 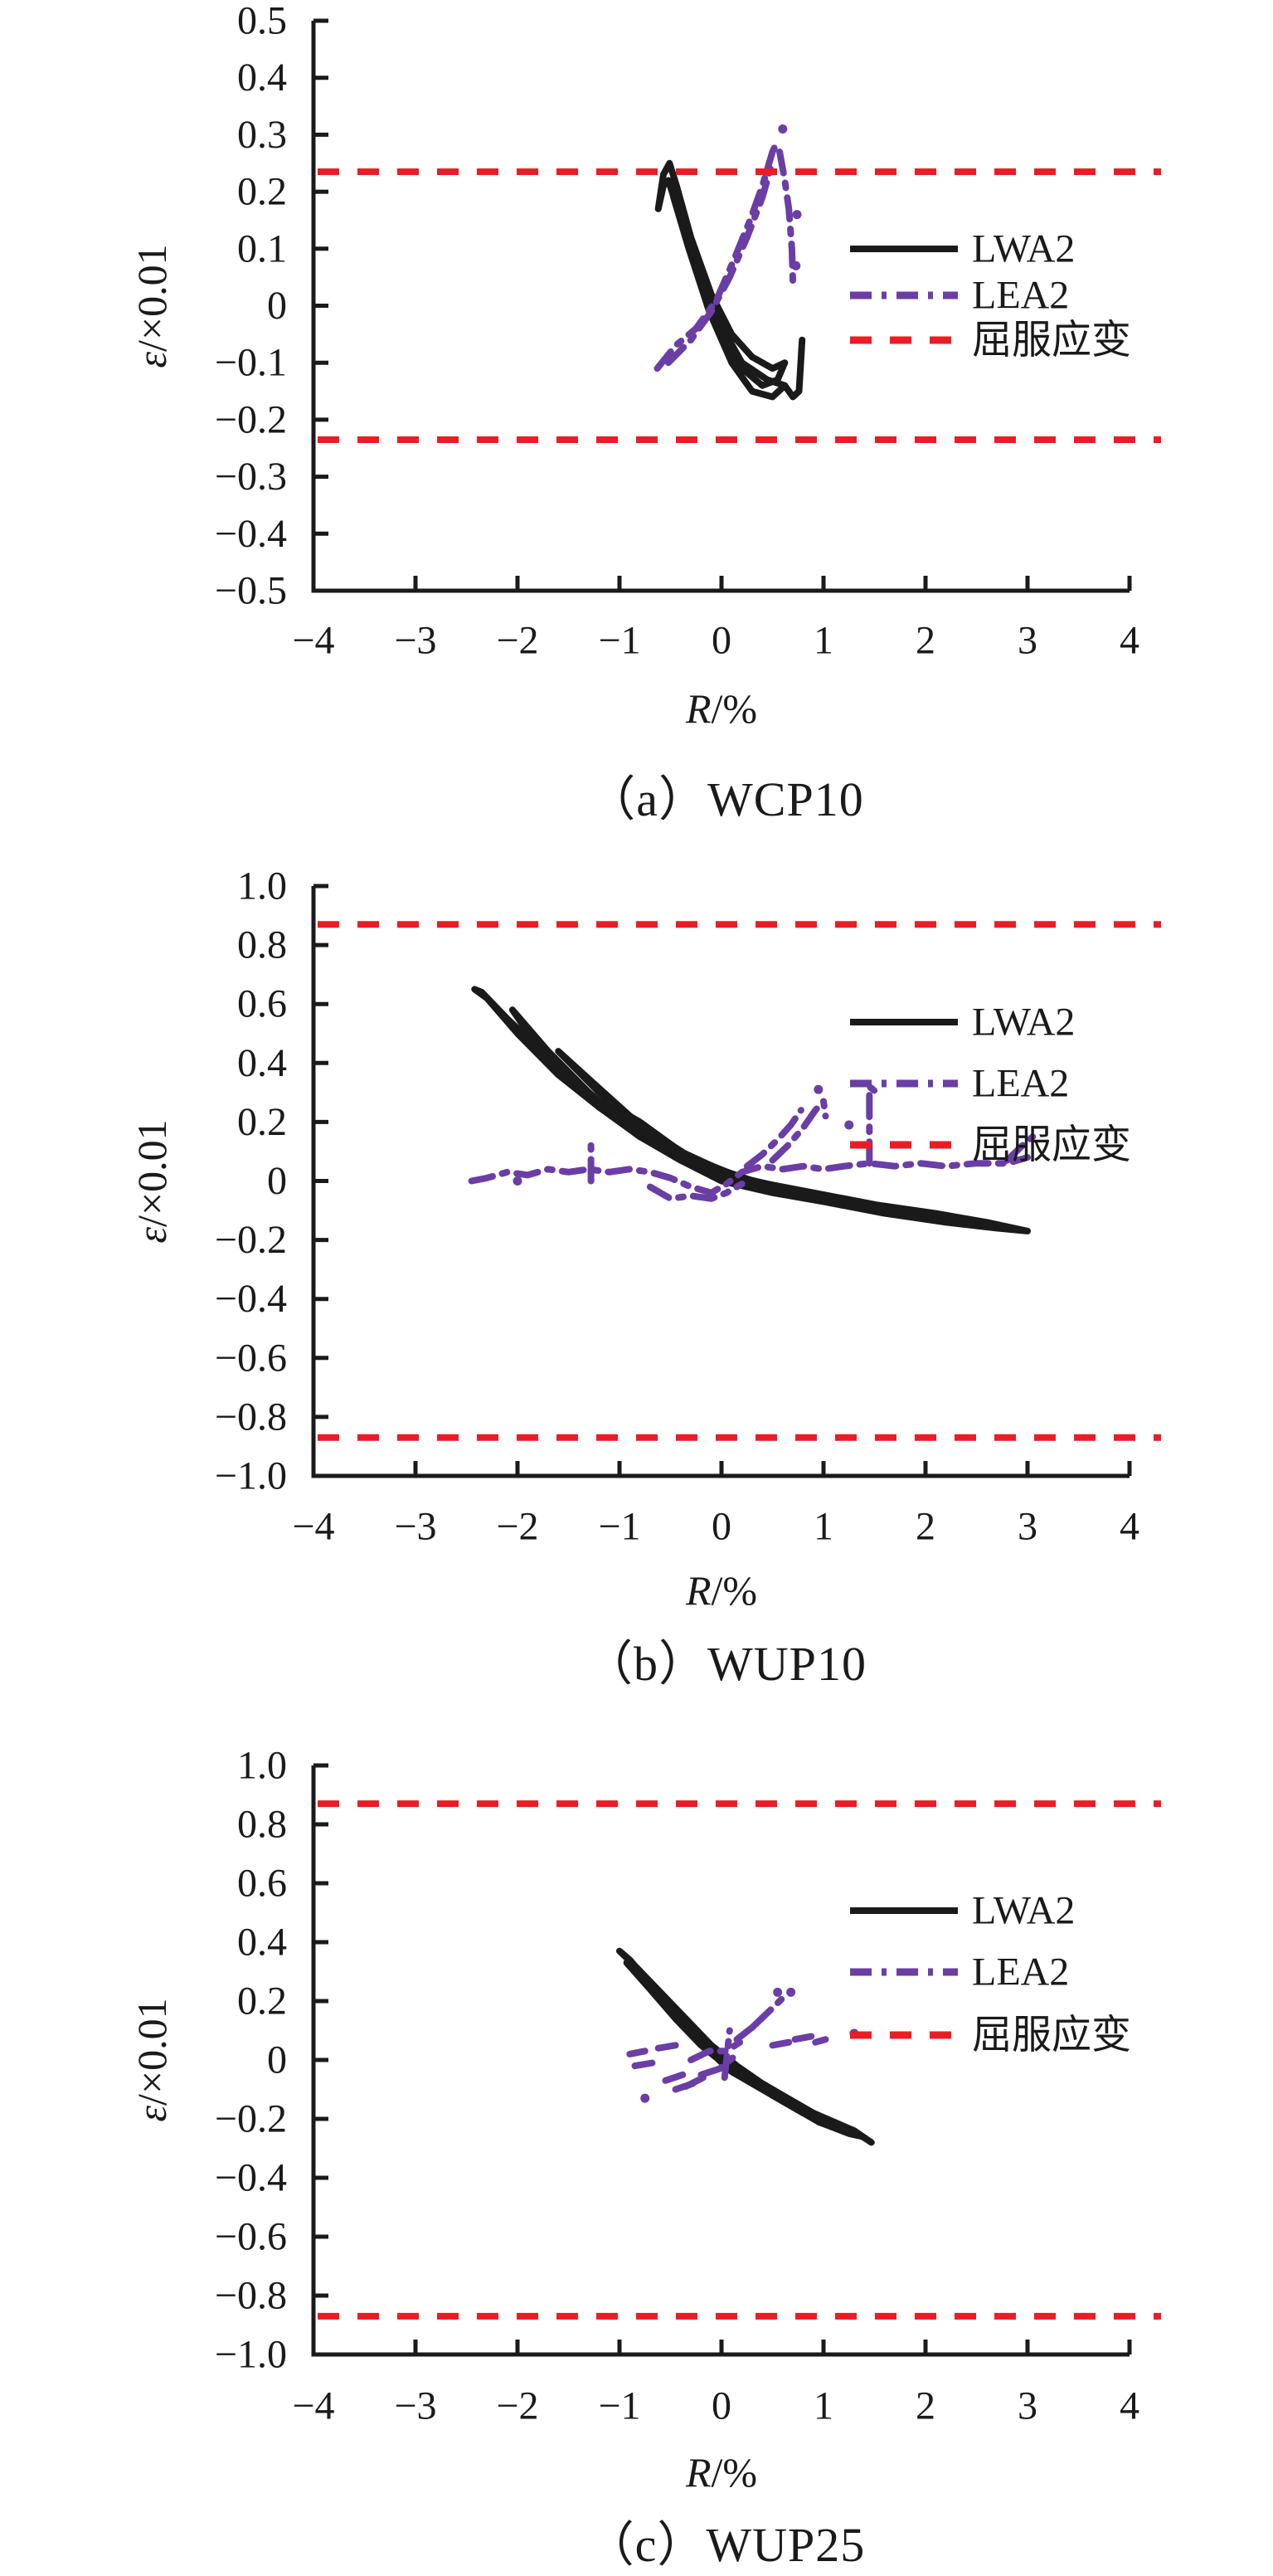 I want to click on subplot-caption-a: （a）WCP10, so click(x=725, y=799).